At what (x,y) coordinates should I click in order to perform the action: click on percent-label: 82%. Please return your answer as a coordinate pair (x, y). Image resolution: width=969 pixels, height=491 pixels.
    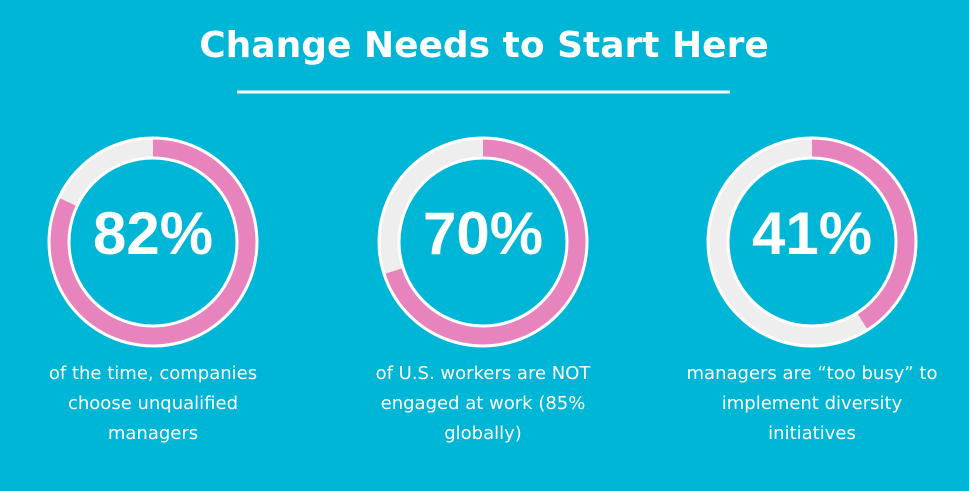
    Looking at the image, I should click on (153, 233).